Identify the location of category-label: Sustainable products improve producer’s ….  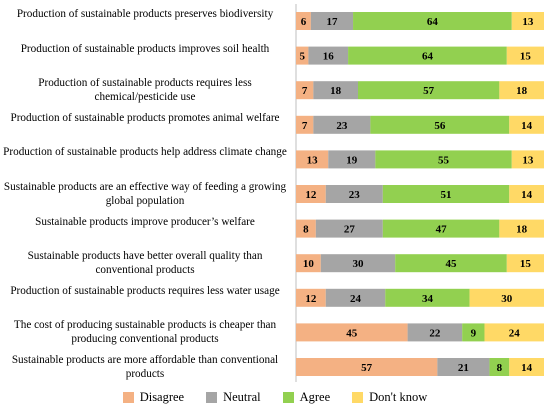
(145, 221).